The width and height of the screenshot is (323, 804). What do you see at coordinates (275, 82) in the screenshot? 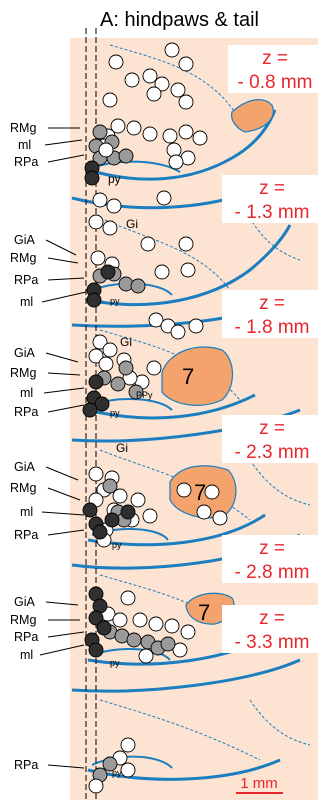
I see `svg-text: - 0.8 mm` at bounding box center [275, 82].